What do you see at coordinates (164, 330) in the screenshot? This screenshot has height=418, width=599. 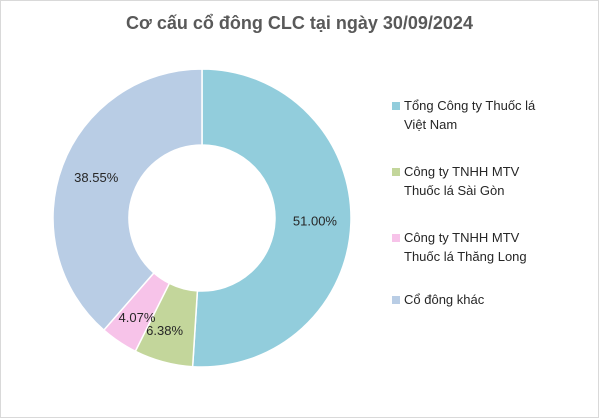 I see `slice-label-1: 6.38%` at bounding box center [164, 330].